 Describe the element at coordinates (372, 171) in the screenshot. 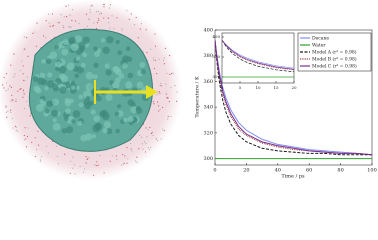

I see `x-tick-label: 100` at that location.